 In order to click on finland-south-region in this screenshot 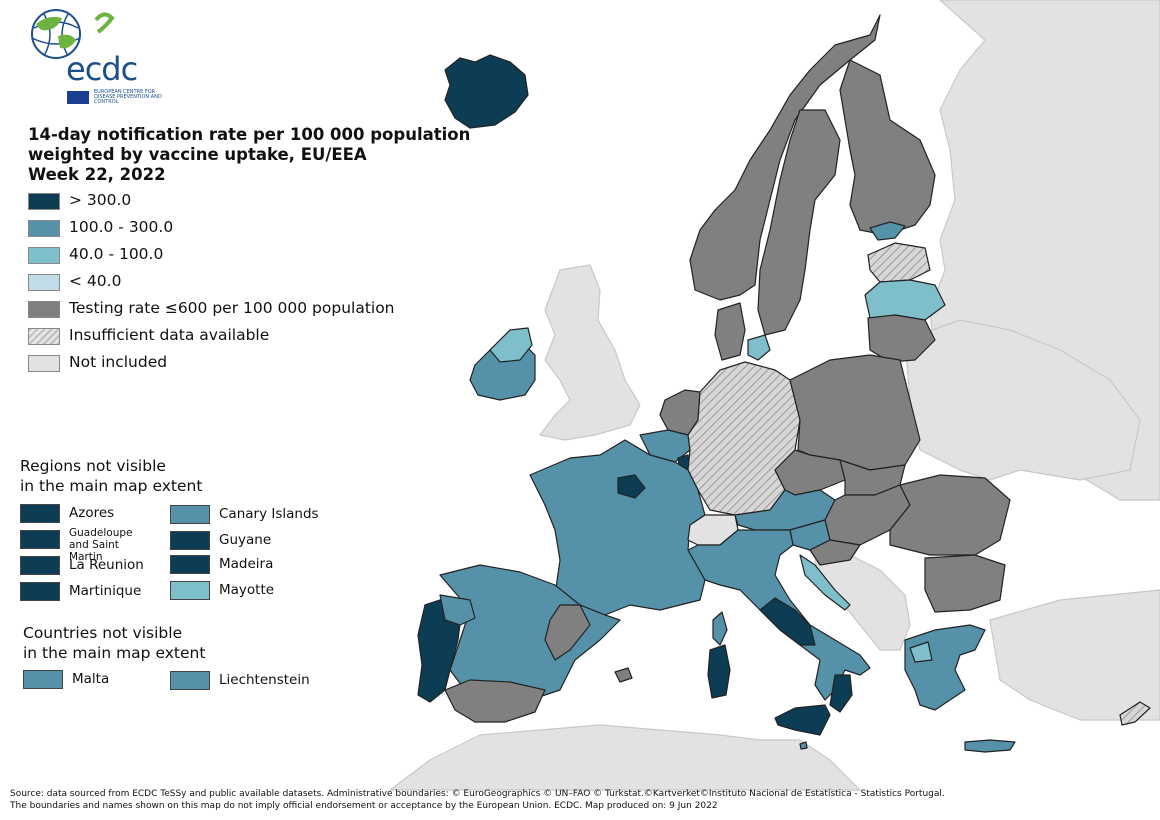, I will do `click(887, 231)`.